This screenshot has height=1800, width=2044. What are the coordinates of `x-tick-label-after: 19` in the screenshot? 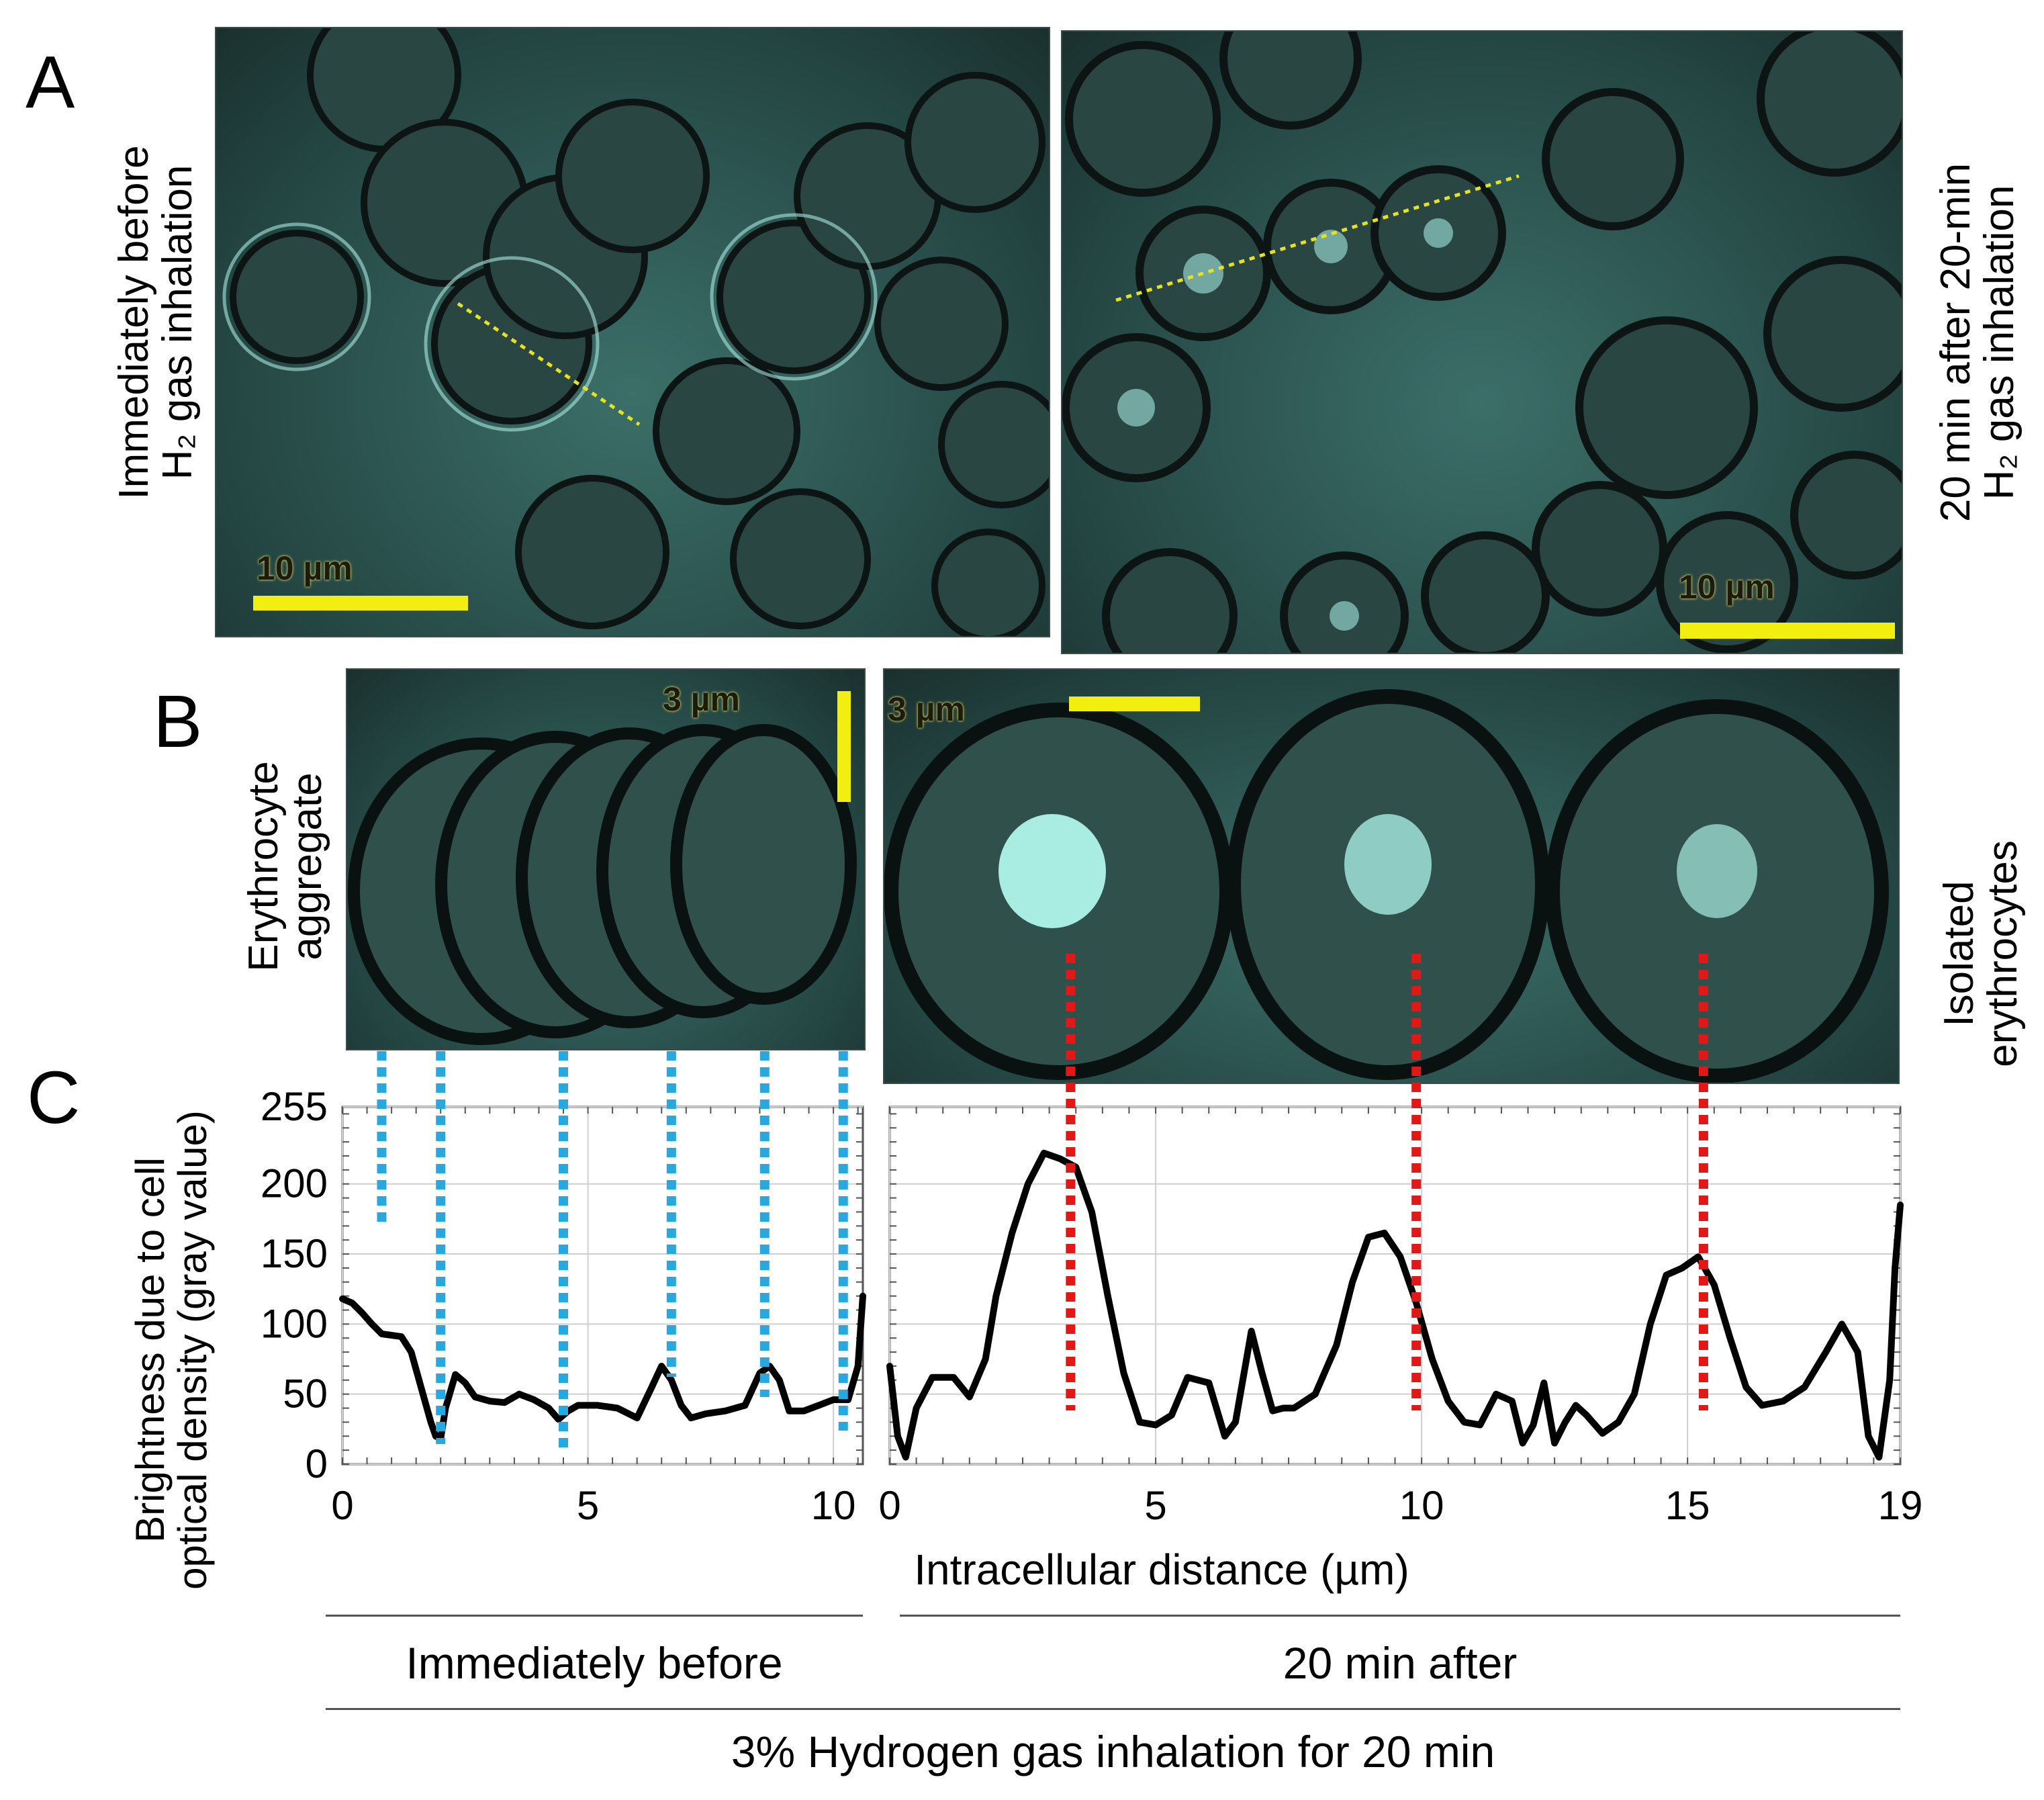 It's located at (1900, 1506).